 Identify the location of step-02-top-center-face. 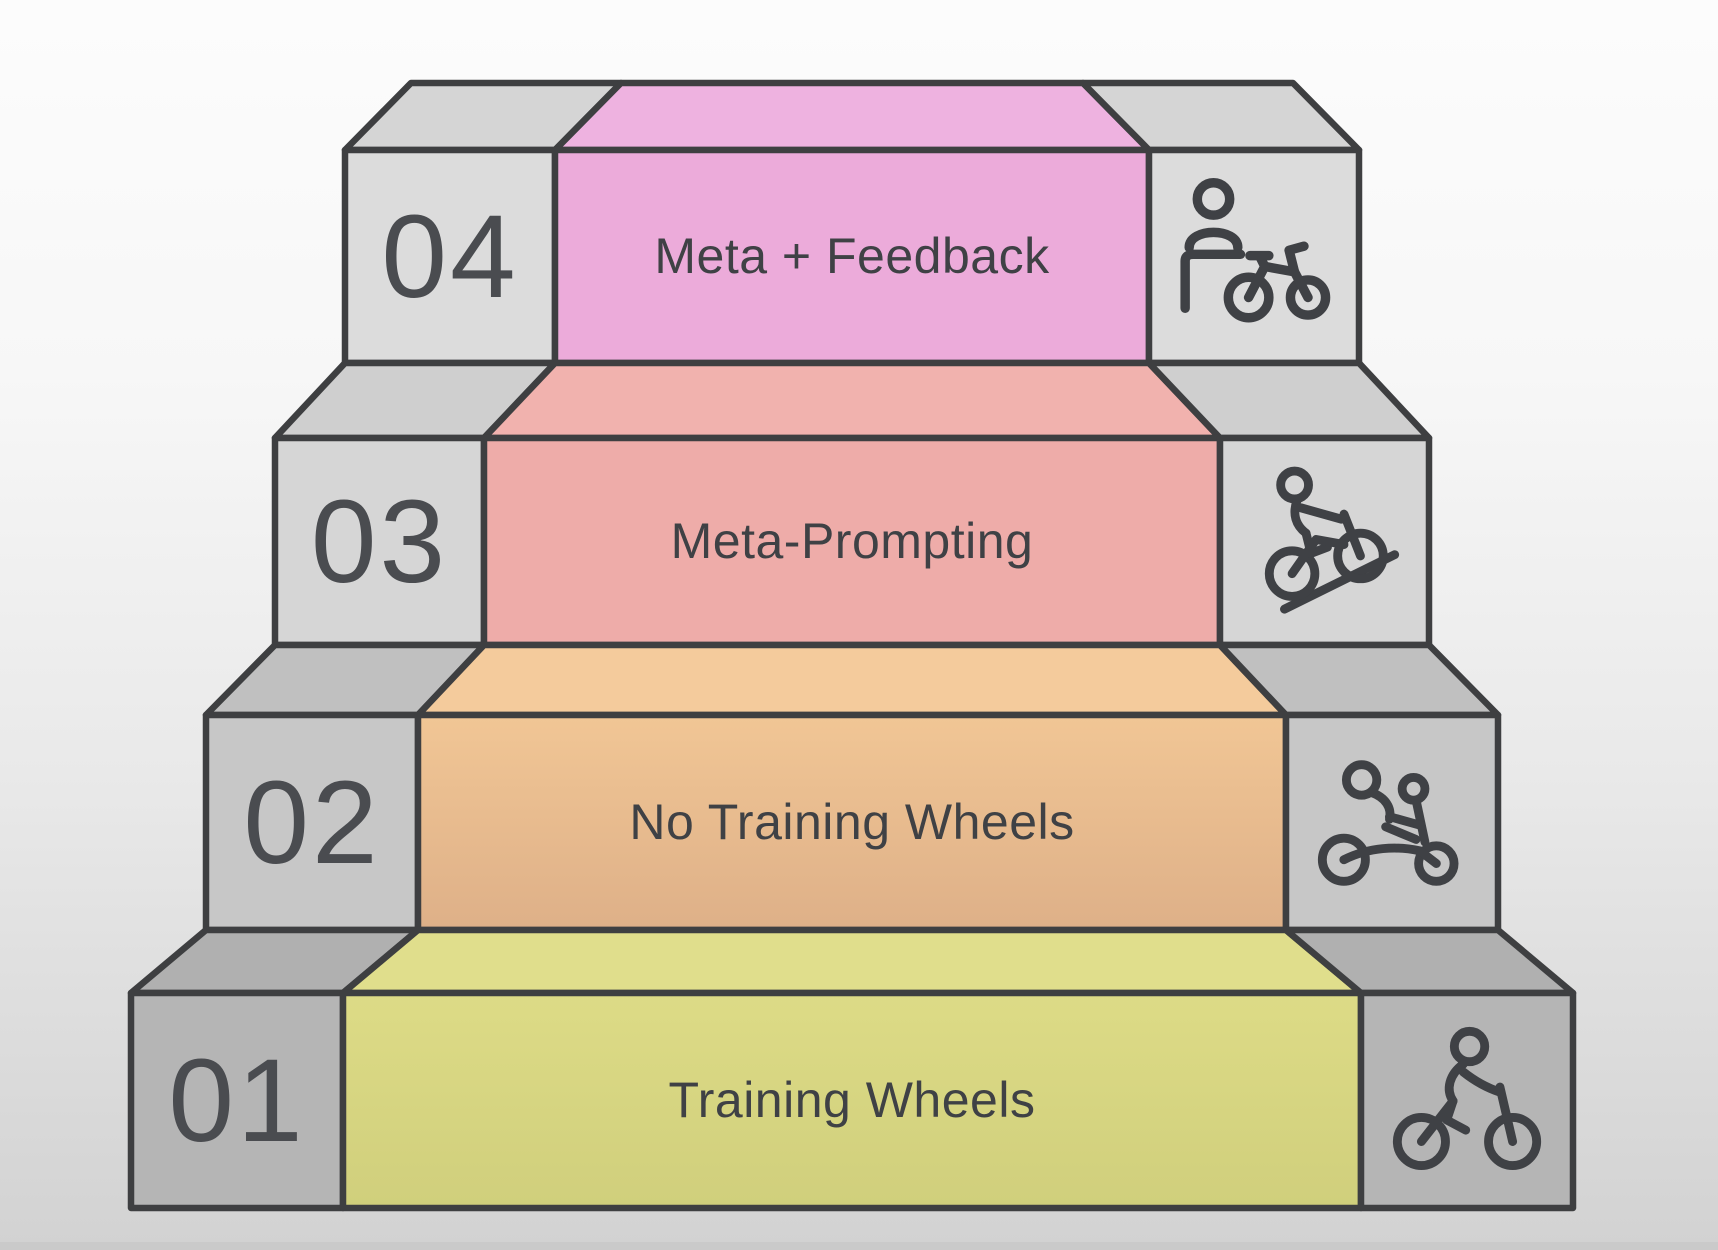
(852, 680).